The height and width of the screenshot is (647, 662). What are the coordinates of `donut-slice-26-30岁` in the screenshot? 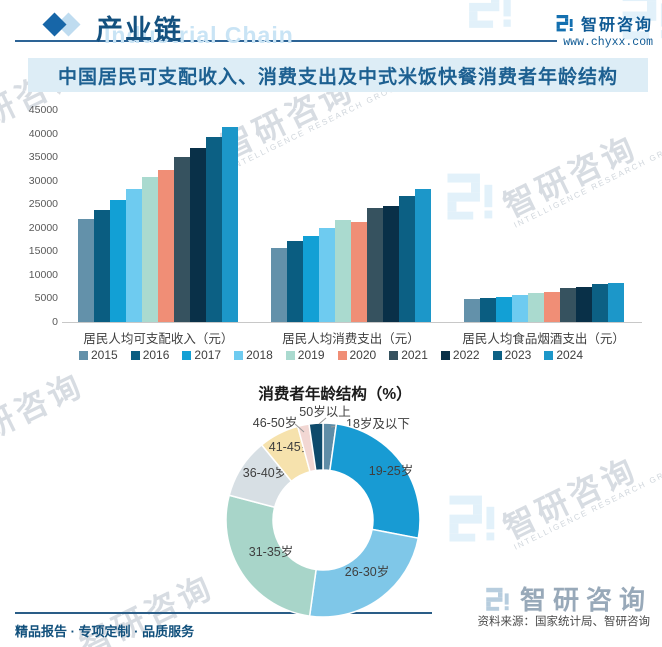 It's located at (364, 573).